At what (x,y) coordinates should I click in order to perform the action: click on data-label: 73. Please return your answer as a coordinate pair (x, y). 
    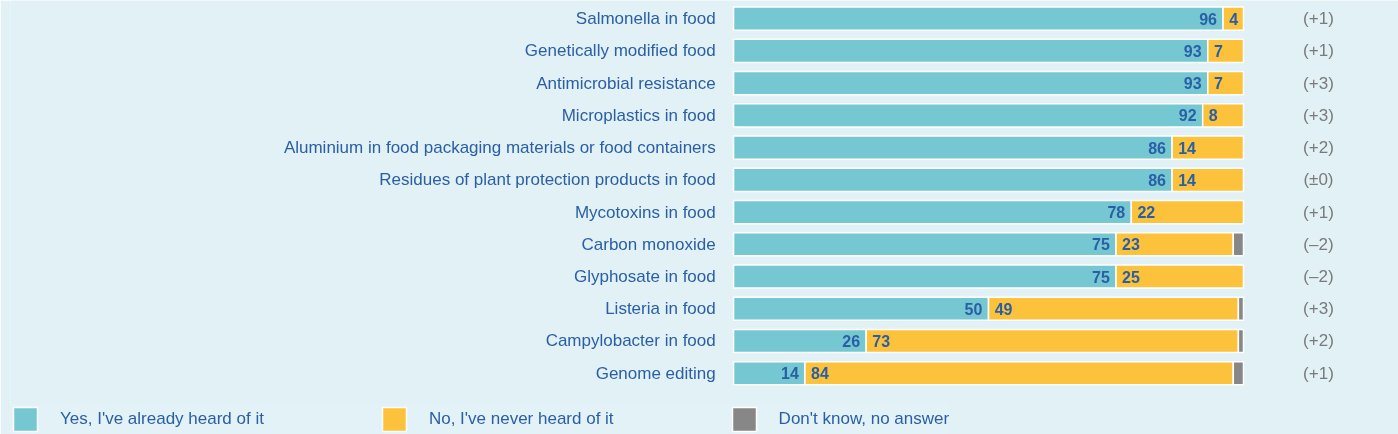
    Looking at the image, I should click on (881, 341).